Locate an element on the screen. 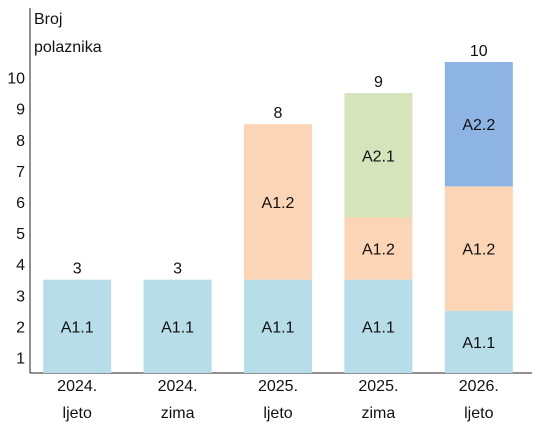 Image resolution: width=539 pixels, height=433 pixels. segment-label: A2.2 is located at coordinates (478, 125).